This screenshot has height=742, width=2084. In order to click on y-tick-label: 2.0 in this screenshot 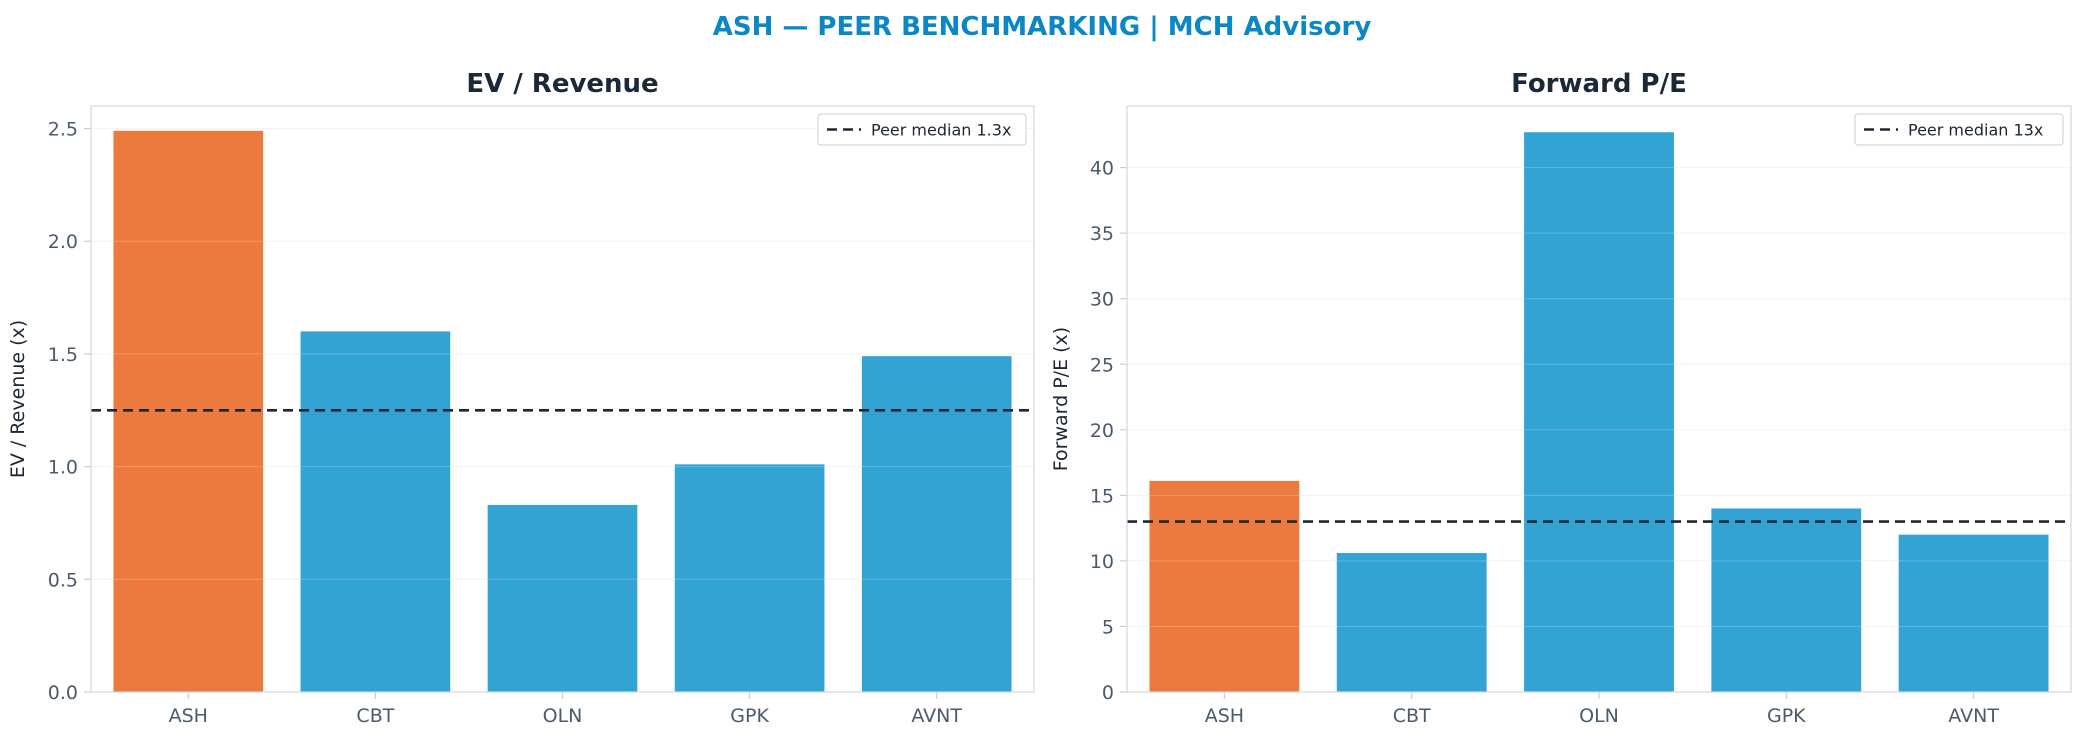, I will do `click(63, 242)`.